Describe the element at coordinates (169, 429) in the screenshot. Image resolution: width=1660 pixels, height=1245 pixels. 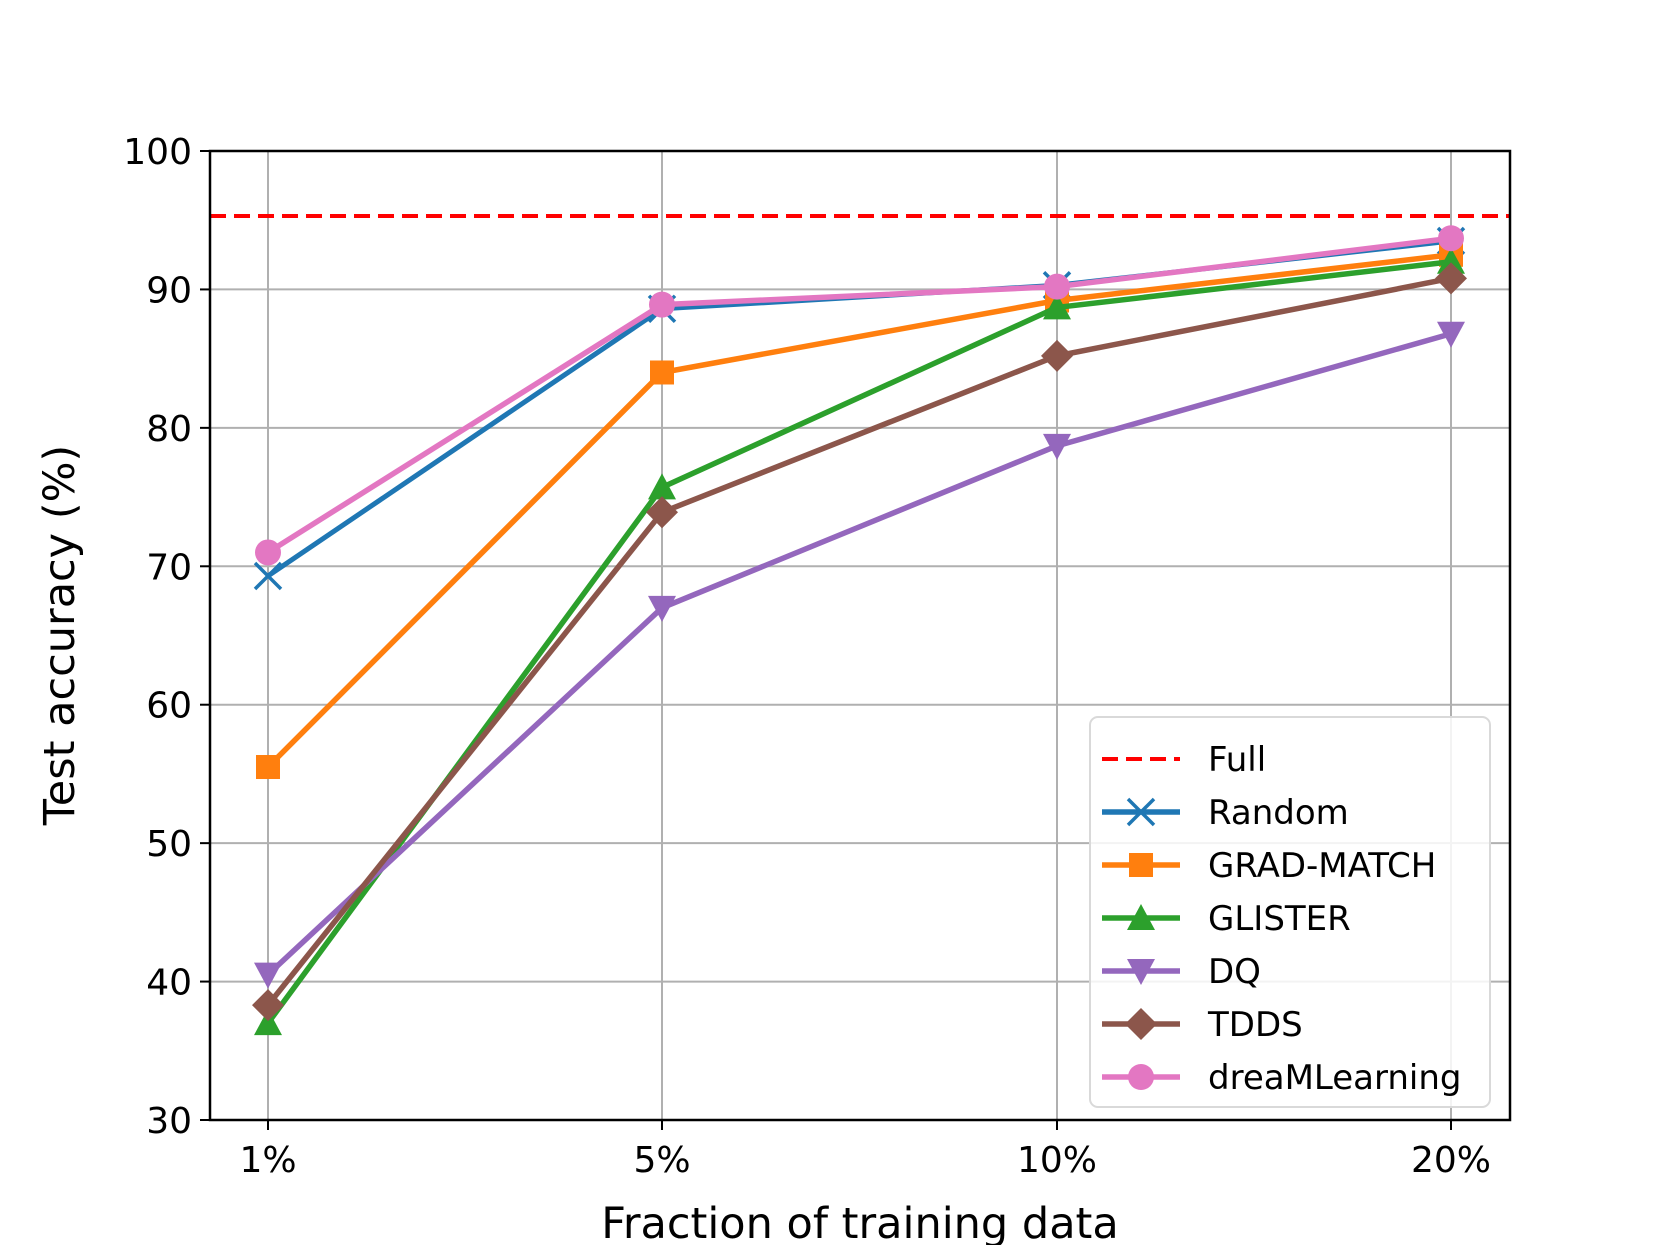
I see `y-tick-label: 80` at that location.